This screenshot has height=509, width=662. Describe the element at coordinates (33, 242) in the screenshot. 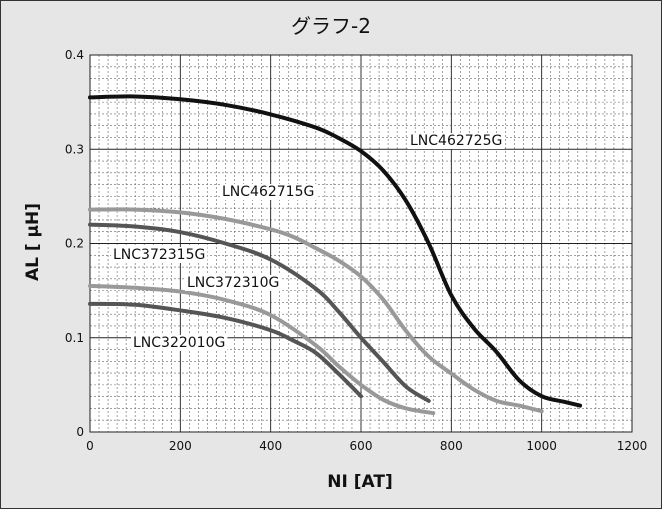

I see `y-axis-title: AL [ μH]` at that location.